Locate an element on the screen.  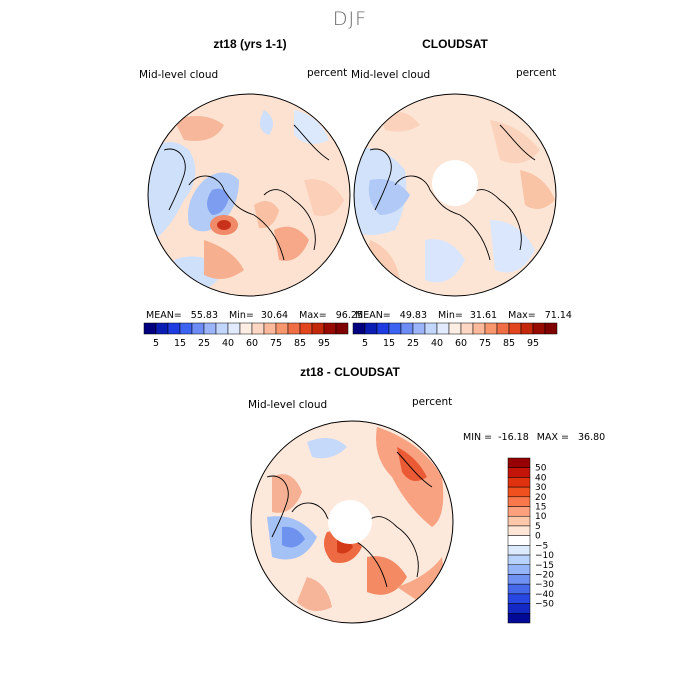
colorbar-tick-label: 30 is located at coordinates (541, 488).